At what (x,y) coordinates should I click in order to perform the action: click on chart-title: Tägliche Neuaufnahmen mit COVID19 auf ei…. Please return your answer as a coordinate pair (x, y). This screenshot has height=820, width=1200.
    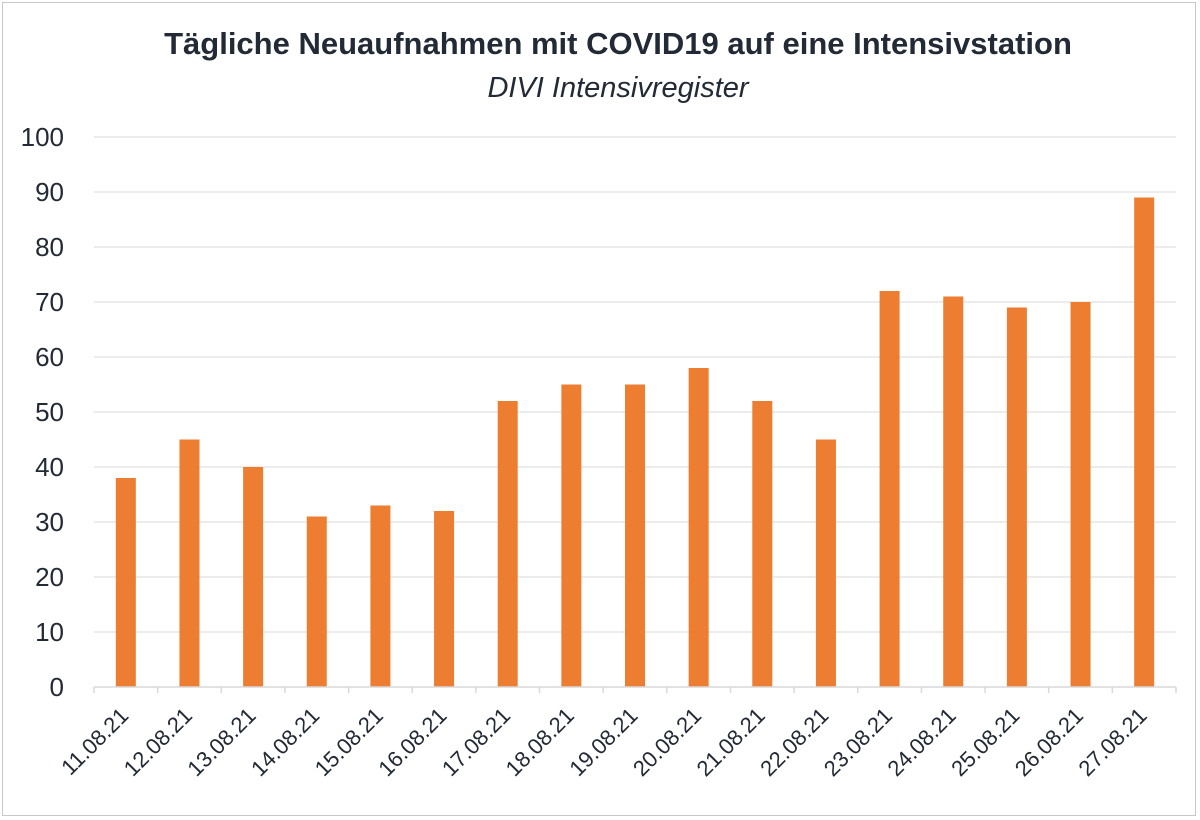
    Looking at the image, I should click on (618, 43).